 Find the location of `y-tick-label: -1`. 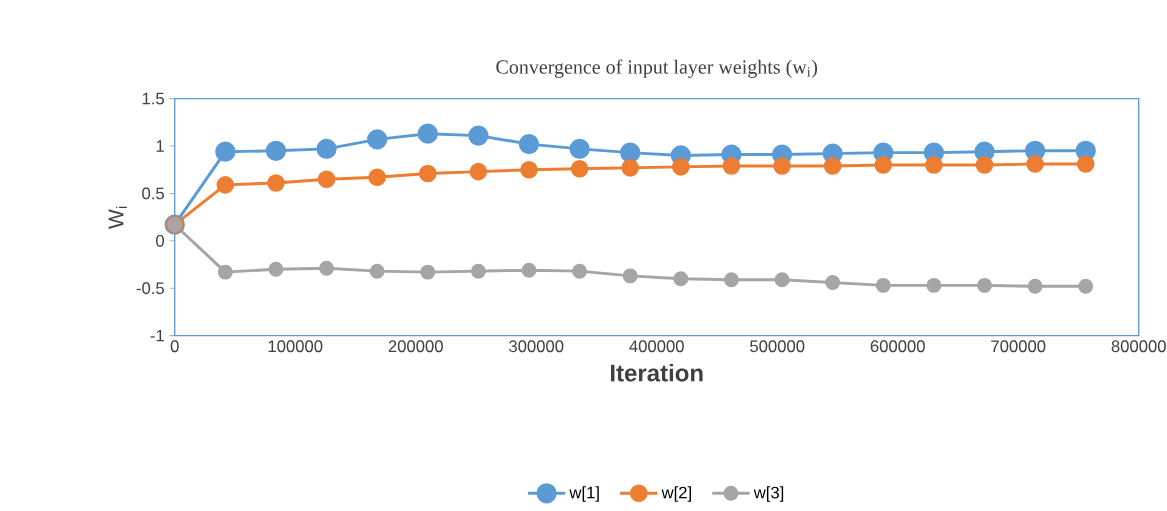

y-tick-label: -1 is located at coordinates (157, 335).